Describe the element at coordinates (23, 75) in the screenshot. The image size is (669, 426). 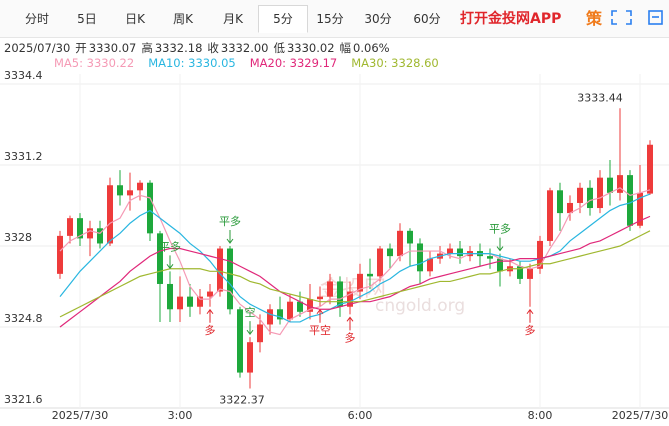
I see `y-tick-label: 3334.4` at that location.